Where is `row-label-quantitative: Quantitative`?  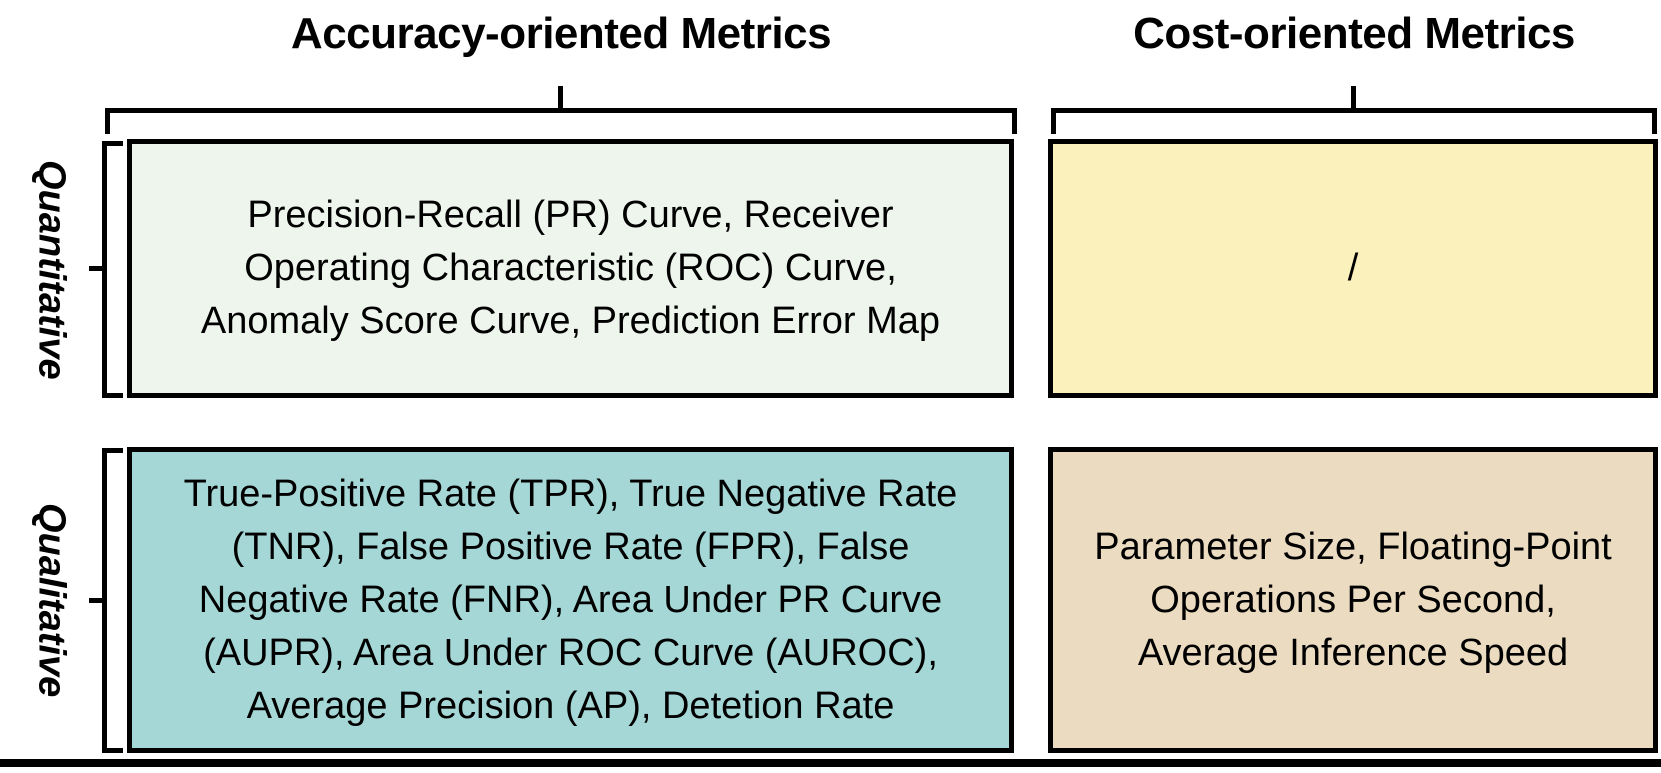
row-label-quantitative: Quantitative is located at coordinates (51, 269).